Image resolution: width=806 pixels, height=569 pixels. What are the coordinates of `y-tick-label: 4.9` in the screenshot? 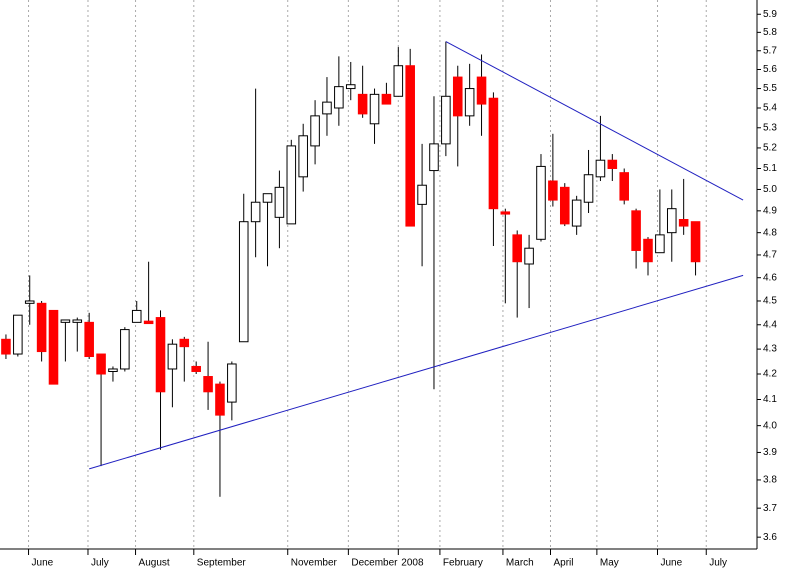 It's located at (770, 210).